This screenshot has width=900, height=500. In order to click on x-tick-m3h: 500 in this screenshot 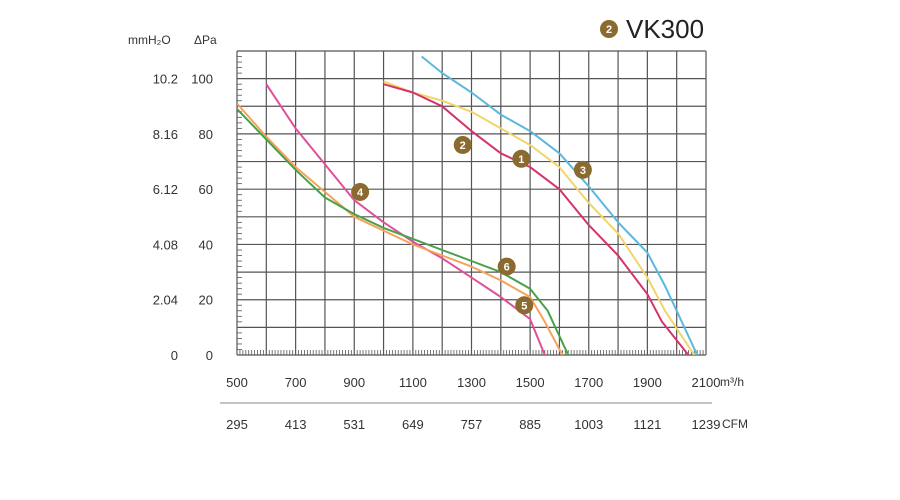, I will do `click(237, 382)`.